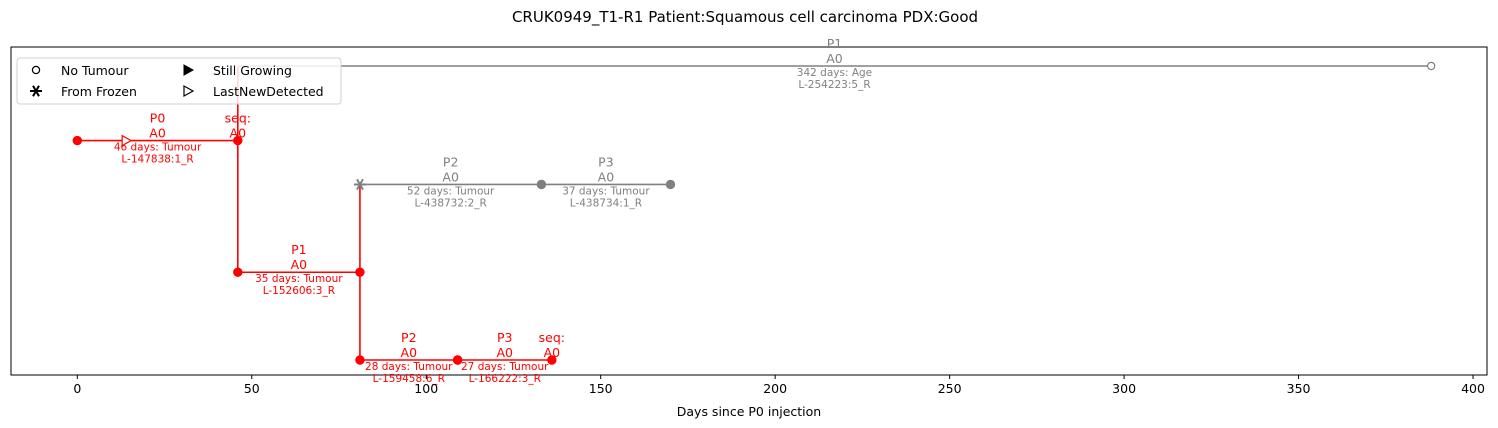 This screenshot has width=1498, height=428. I want to click on segment-bottom-label: 28 days: Tumour L-159458:6_R, so click(409, 373).